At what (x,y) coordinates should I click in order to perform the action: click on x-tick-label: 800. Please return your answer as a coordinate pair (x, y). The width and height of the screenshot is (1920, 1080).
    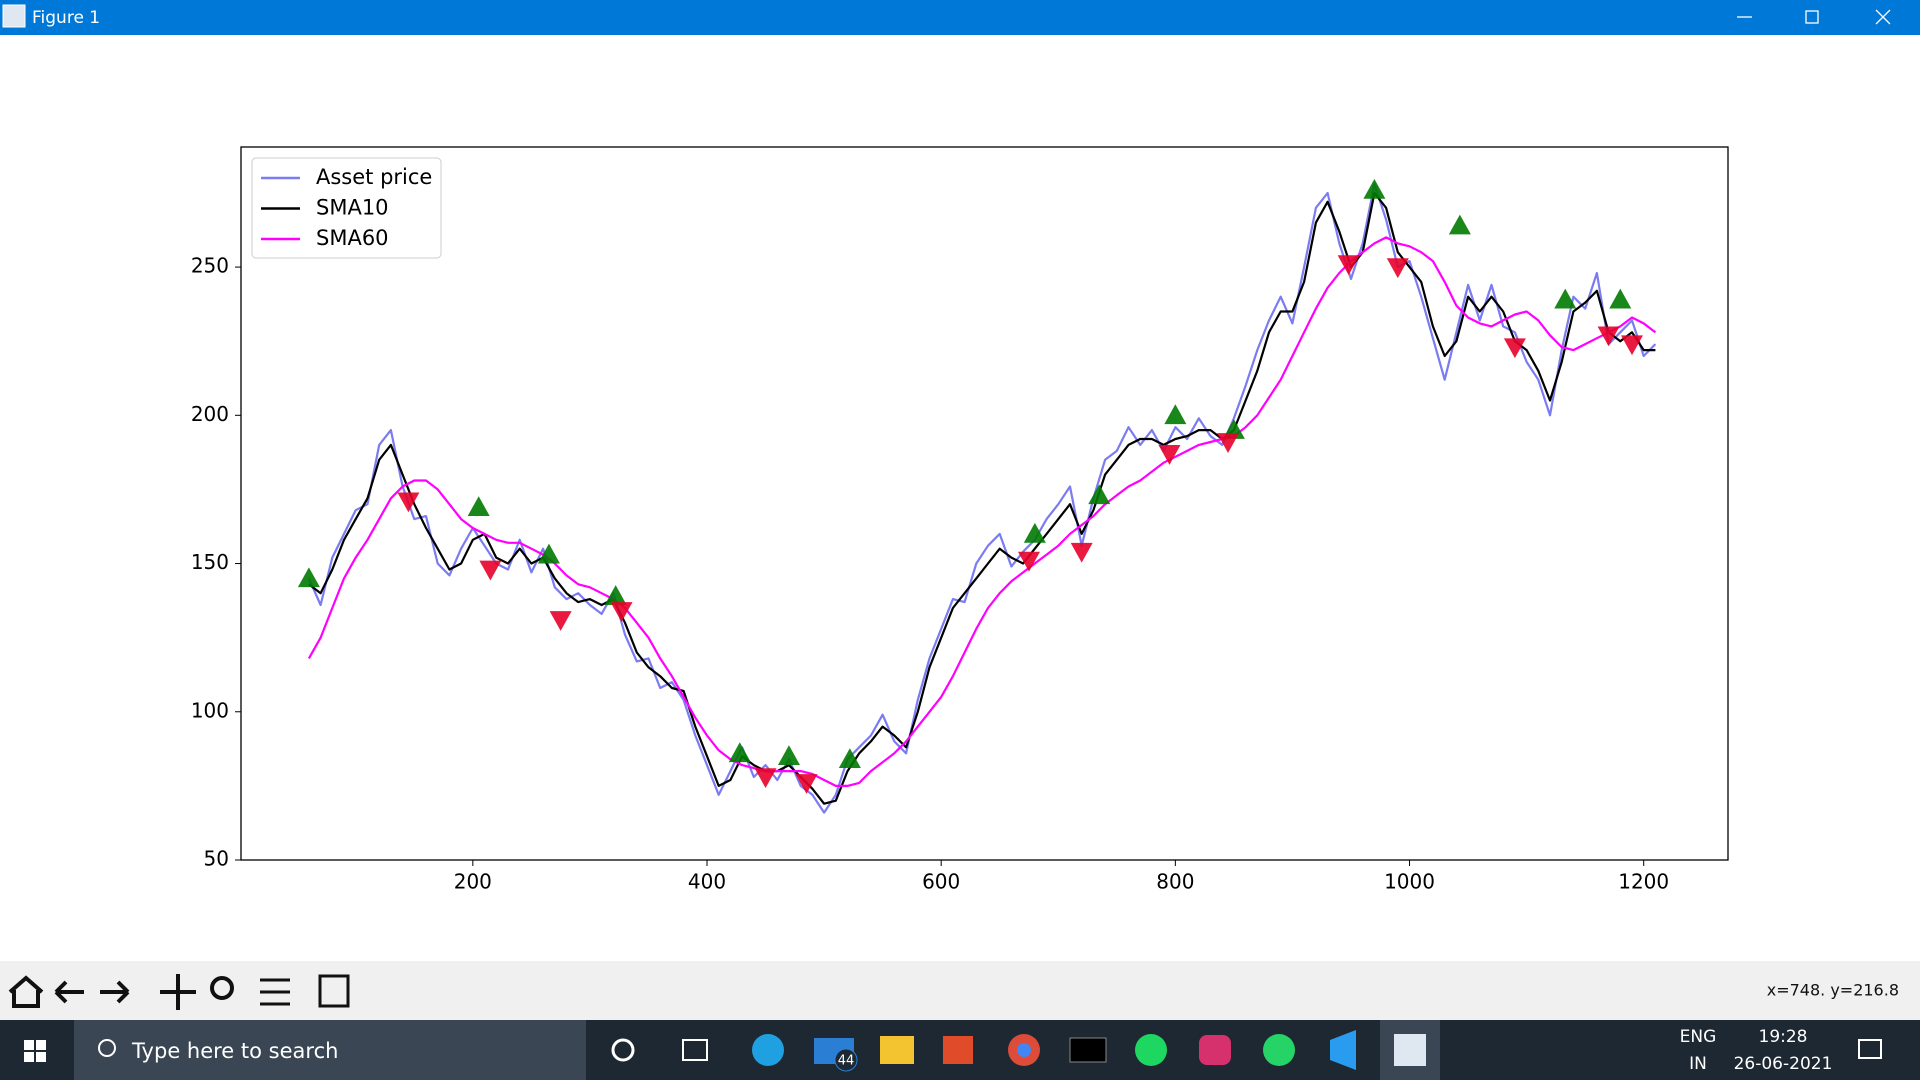
    Looking at the image, I should click on (1175, 882).